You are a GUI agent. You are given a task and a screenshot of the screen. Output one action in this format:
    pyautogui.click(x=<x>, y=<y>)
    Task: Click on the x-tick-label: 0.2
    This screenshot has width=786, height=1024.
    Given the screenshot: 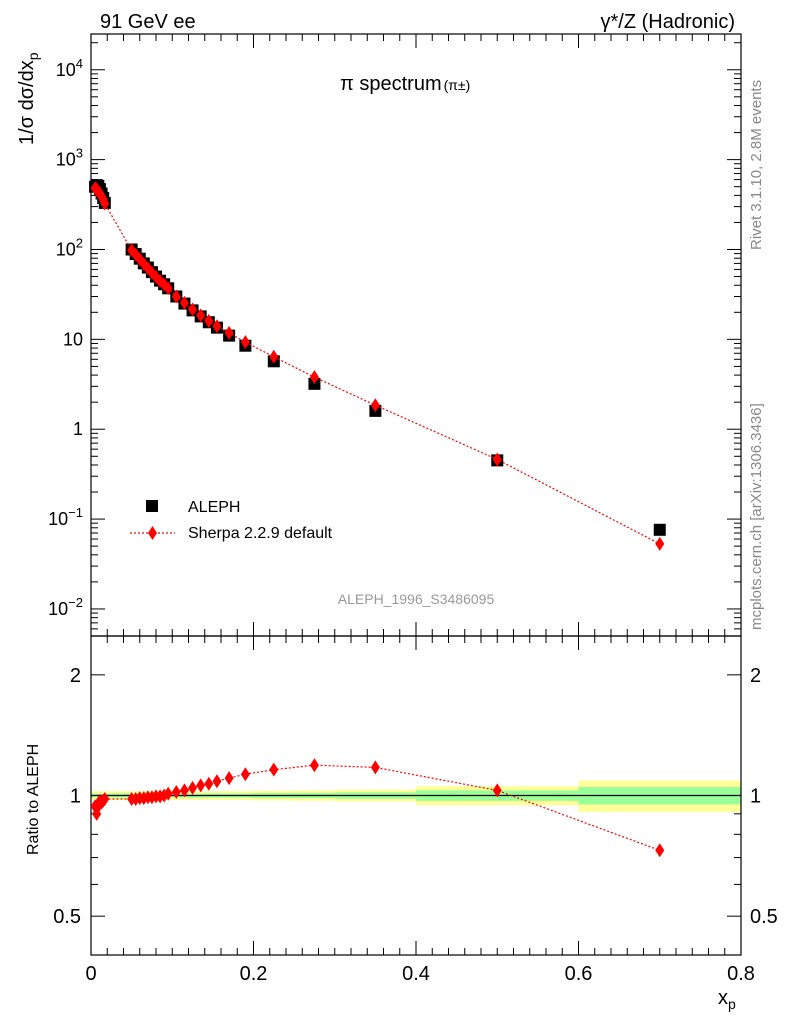 What is the action you would take?
    pyautogui.click(x=254, y=974)
    